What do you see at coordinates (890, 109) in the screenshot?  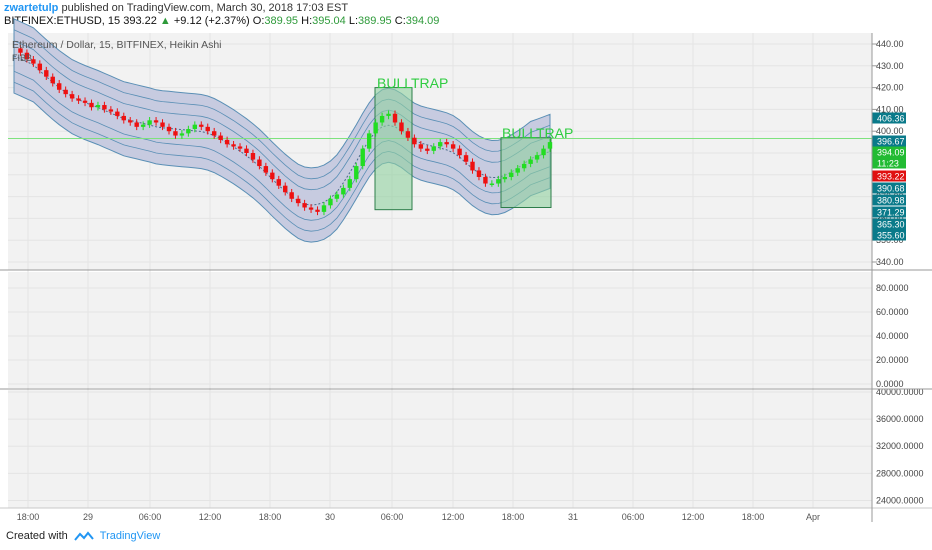 I see `price-tick-label: 410.00` at bounding box center [890, 109].